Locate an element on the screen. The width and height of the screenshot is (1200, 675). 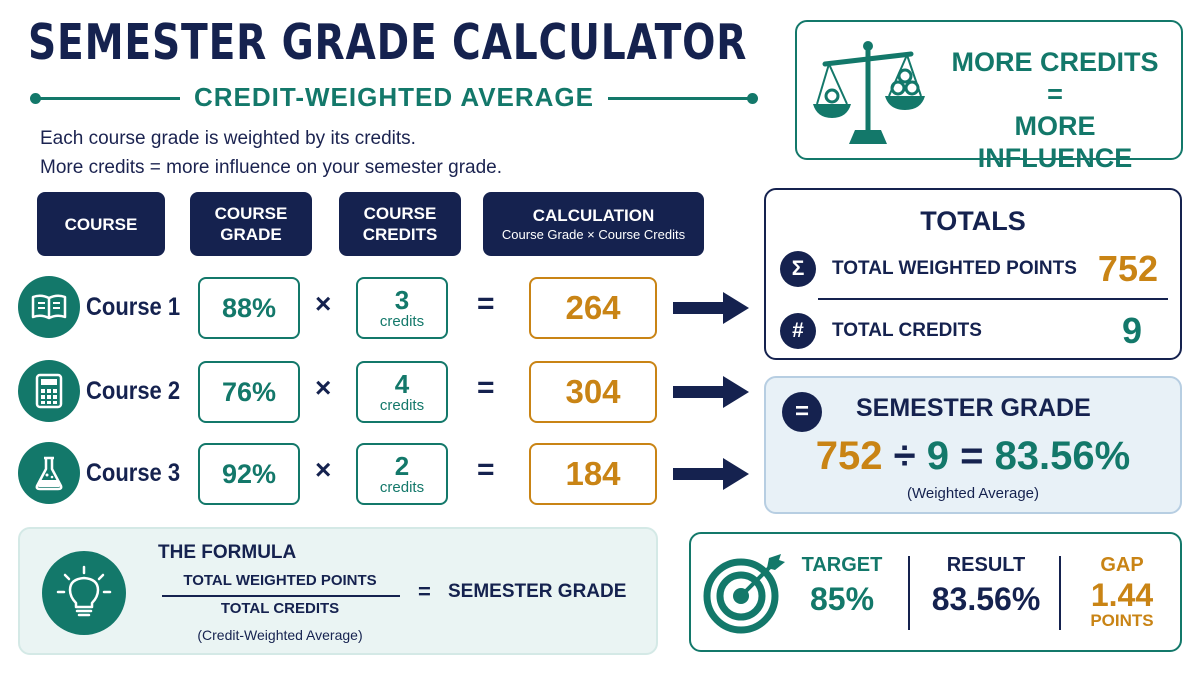
formula-denominator: TOTAL CREDITS is located at coordinates (280, 608).